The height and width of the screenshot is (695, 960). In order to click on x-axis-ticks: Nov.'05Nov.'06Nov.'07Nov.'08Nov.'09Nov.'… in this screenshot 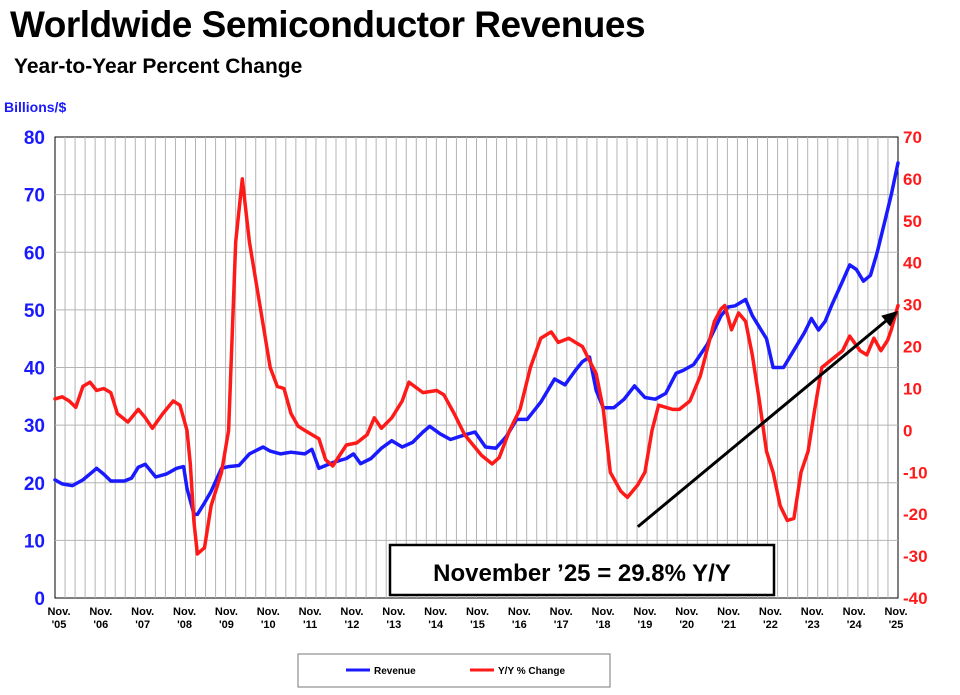, I will do `click(477, 618)`.